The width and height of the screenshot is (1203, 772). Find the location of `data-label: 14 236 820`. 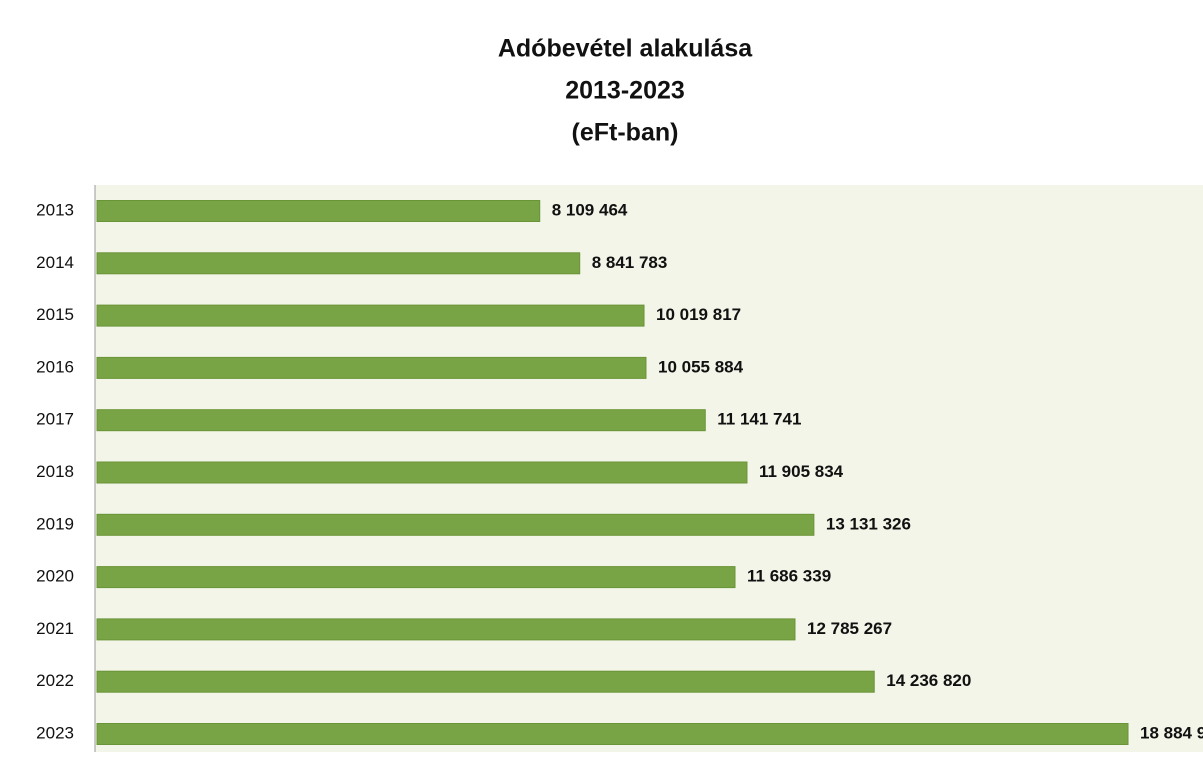

data-label: 14 236 820 is located at coordinates (928, 680).